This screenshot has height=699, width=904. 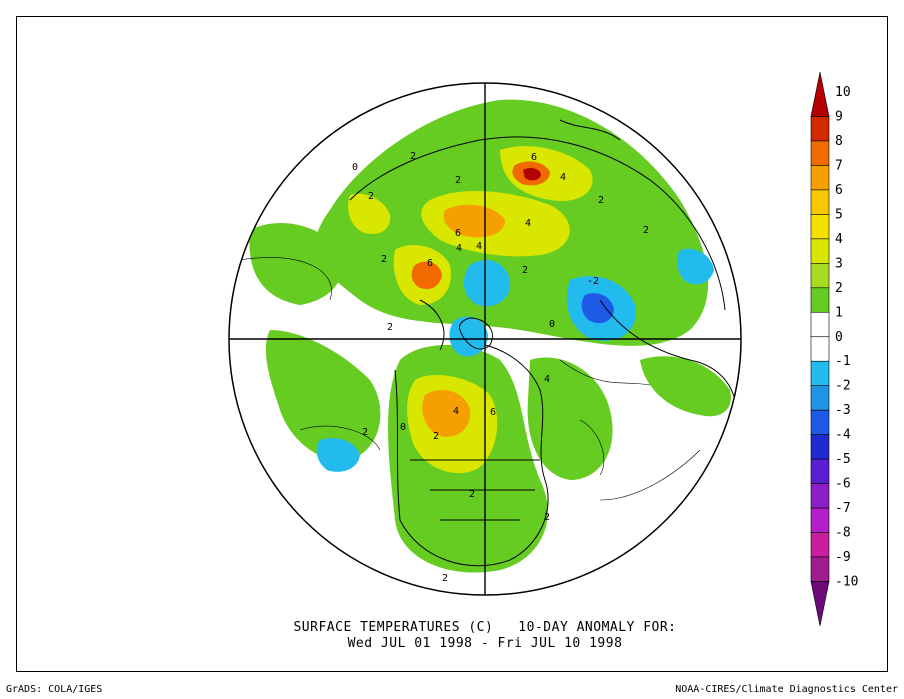 I want to click on colorbar-tick-label: 5, so click(x=839, y=214).